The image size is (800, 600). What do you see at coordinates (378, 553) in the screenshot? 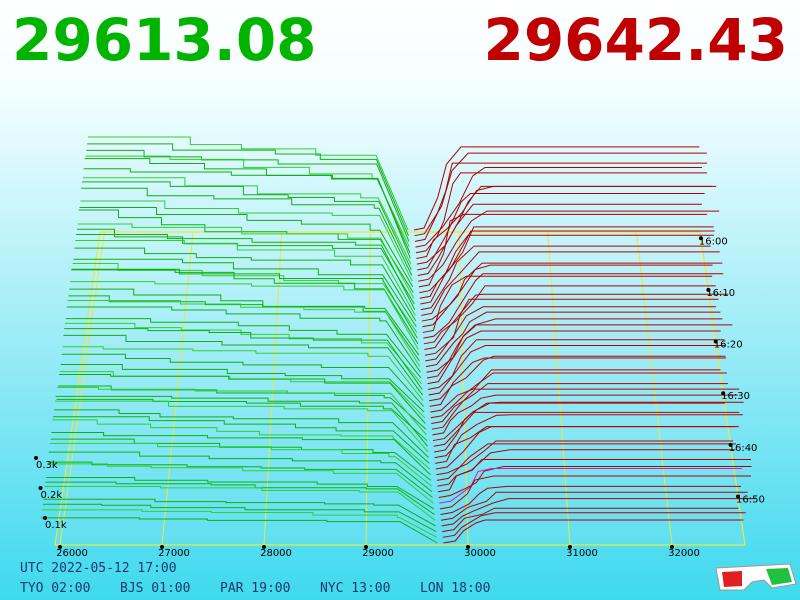
I see `price-tick-label: 29000` at bounding box center [378, 553].